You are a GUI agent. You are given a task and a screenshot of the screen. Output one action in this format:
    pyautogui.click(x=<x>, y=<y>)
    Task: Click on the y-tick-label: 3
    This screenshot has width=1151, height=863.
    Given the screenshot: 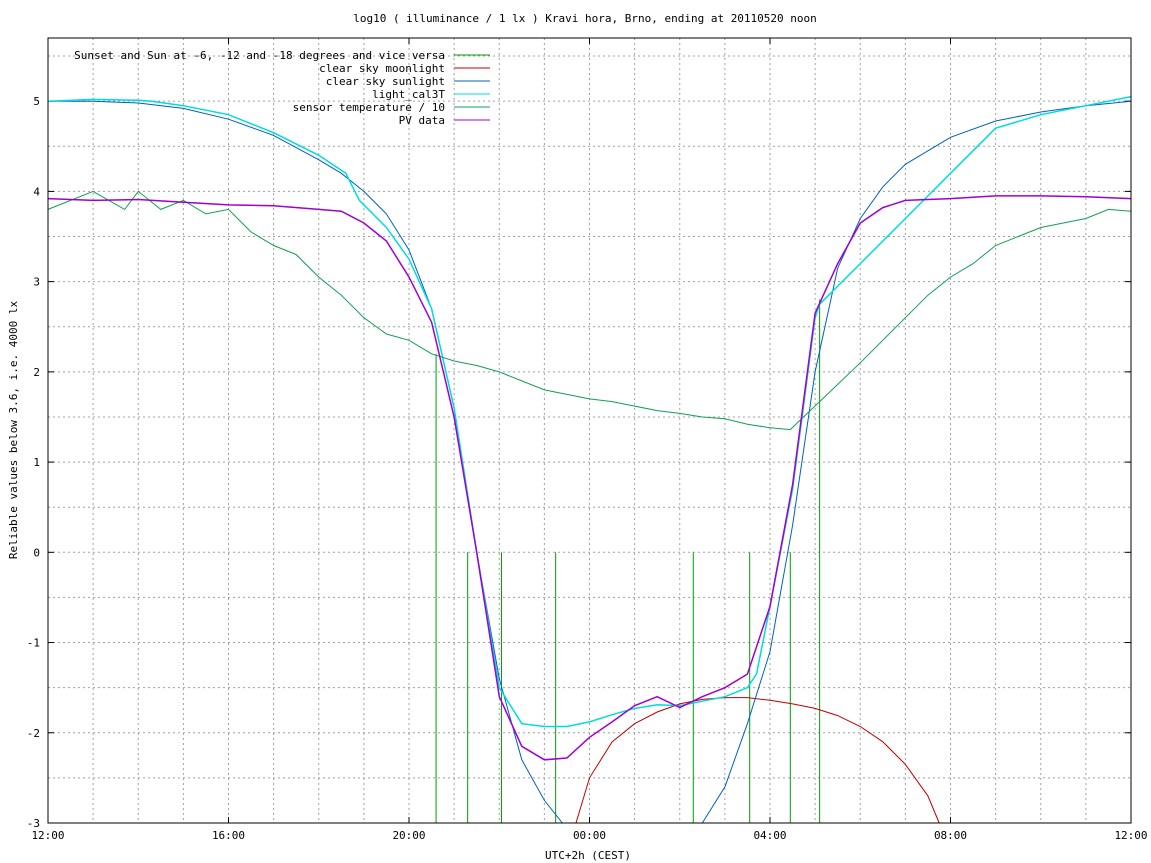 What is the action you would take?
    pyautogui.click(x=36, y=282)
    